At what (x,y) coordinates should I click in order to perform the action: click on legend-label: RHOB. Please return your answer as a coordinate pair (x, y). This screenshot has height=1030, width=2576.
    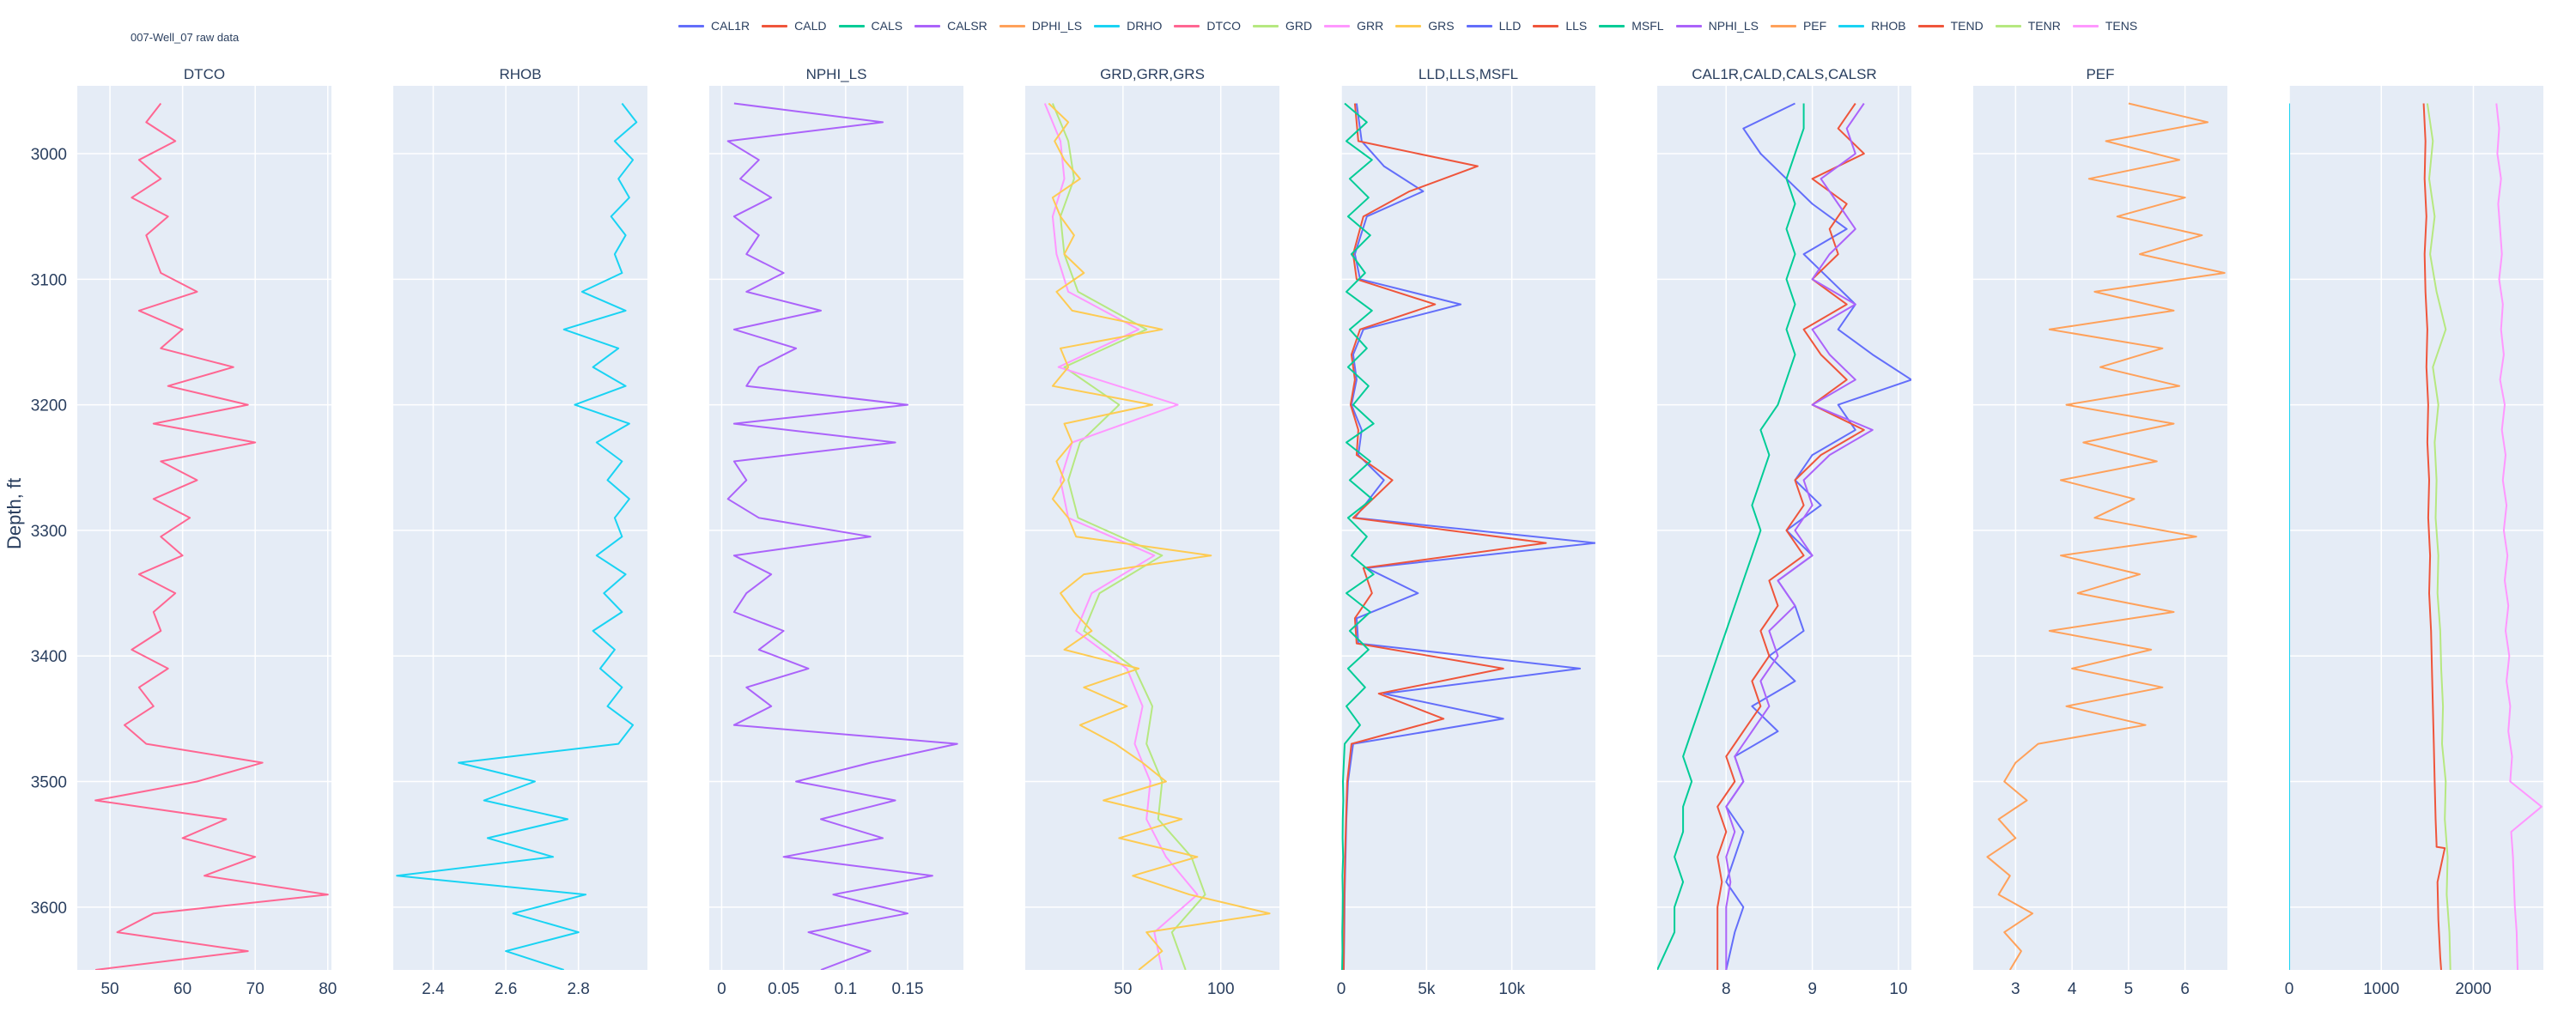
    Looking at the image, I should click on (1888, 26).